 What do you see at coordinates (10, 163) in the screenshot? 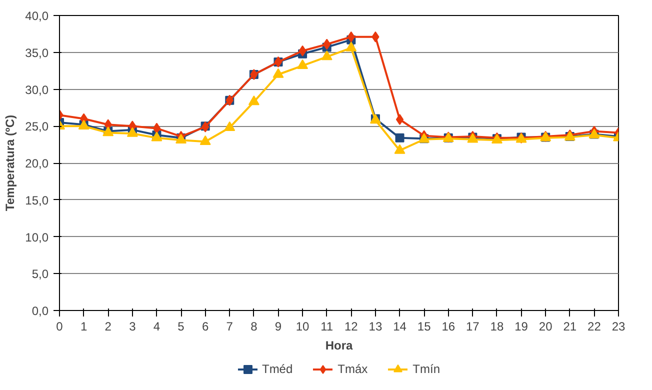
I see `y-axis-title: Temperatura (ºC)` at bounding box center [10, 163].